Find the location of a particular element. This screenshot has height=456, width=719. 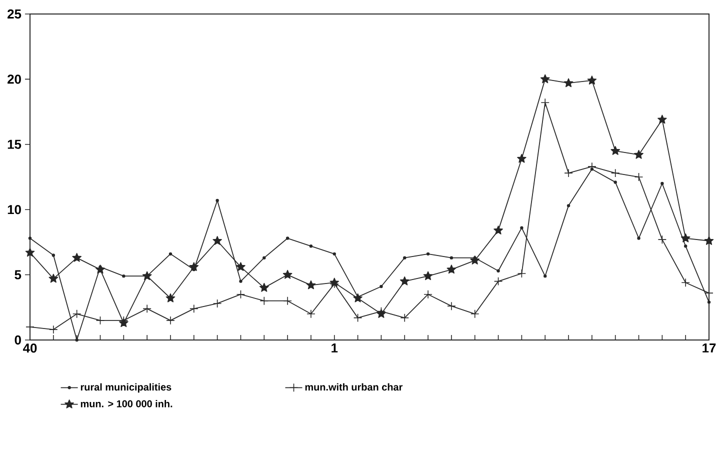

legend-label: mun. > 100 000 inh. is located at coordinates (126, 404).